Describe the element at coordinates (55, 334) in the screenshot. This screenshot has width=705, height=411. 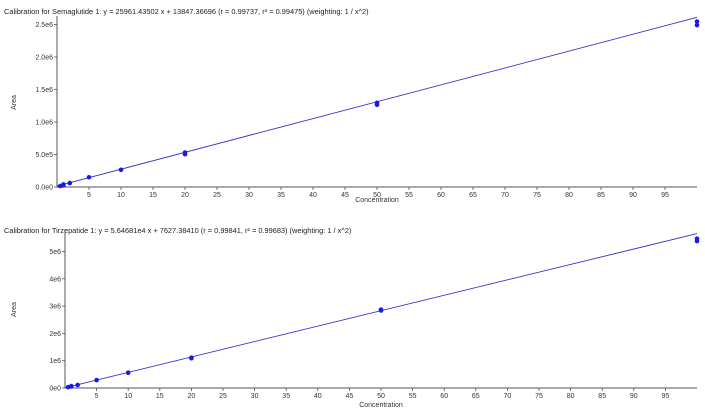
I see `y-tick-label: 2e6` at that location.